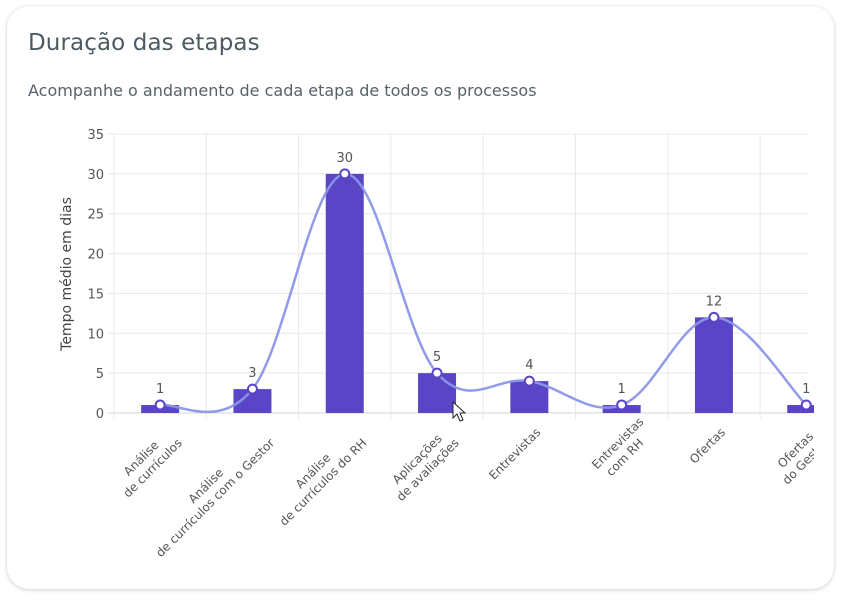  What do you see at coordinates (67, 274) in the screenshot?
I see `y-axis-label: Tempo médio em dias` at bounding box center [67, 274].